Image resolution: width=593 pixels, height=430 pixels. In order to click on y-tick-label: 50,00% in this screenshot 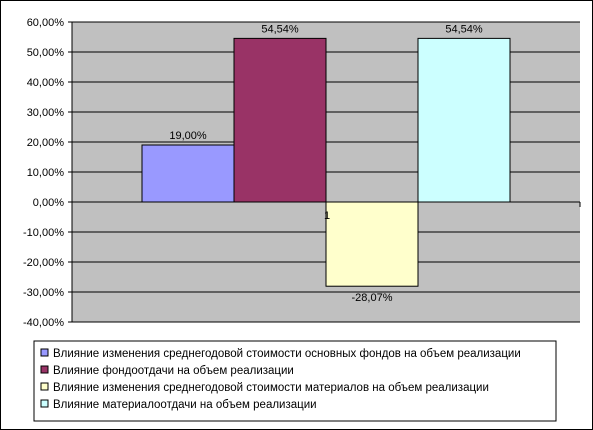, I will do `click(46, 53)`.